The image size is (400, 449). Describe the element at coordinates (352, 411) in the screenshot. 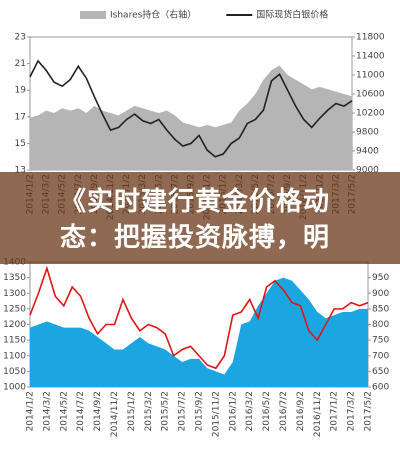

I see `x-tick-label: 2017/3/2` at that location.